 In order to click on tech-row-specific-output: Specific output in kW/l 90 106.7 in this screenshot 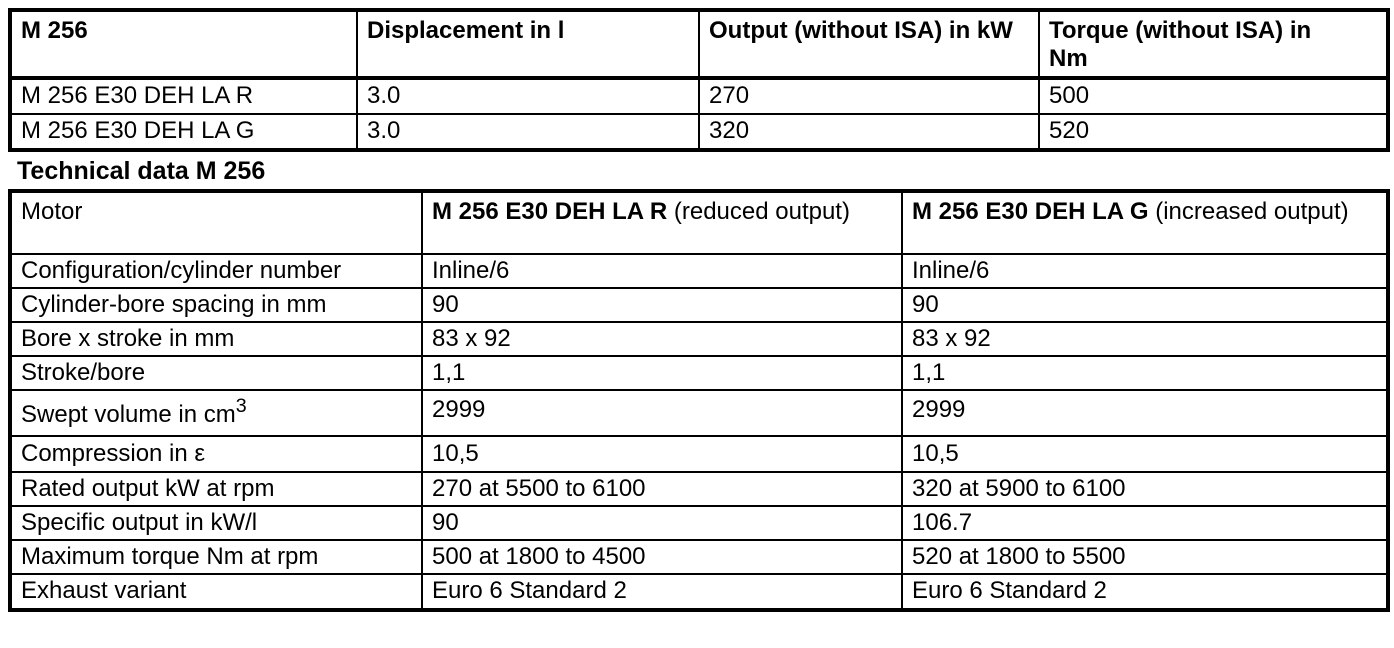, I will do `click(699, 523)`.